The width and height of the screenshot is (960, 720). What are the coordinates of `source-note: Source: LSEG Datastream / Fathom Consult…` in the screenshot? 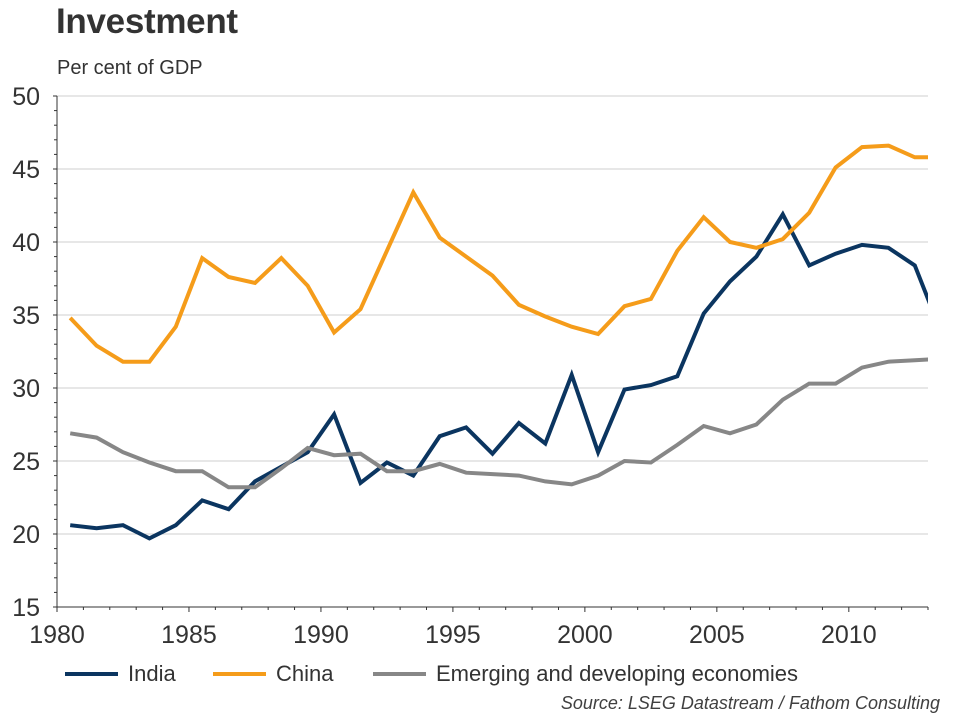 It's located at (750, 703).